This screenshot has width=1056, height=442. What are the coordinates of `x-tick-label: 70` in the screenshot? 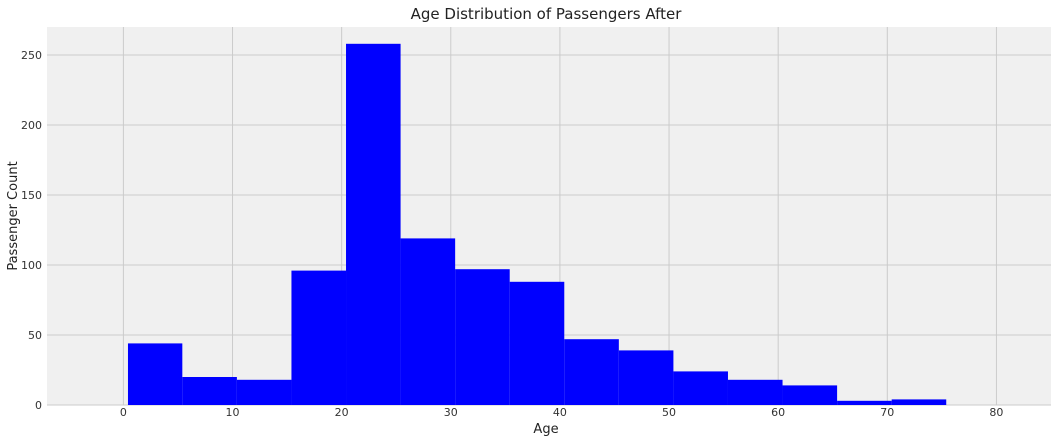 It's located at (887, 412).